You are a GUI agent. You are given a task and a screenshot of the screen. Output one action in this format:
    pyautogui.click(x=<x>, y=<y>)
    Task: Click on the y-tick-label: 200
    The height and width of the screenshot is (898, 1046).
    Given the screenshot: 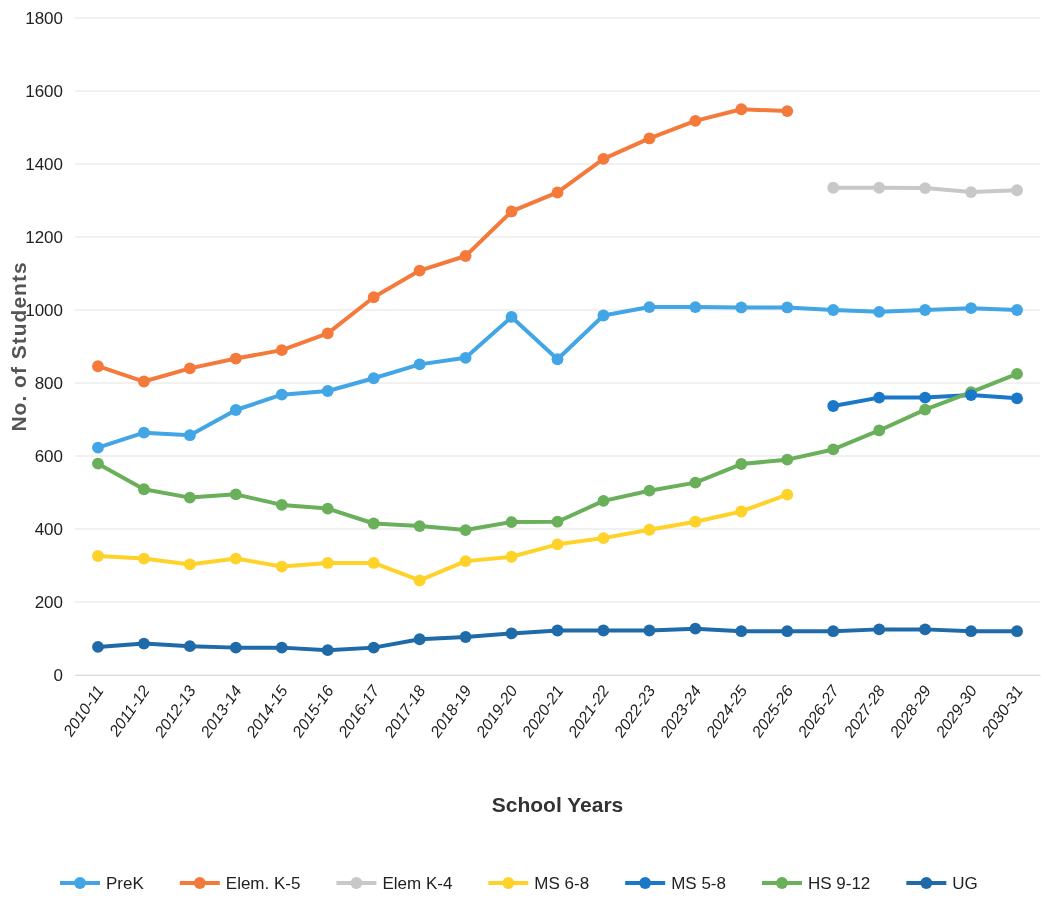 What is the action you would take?
    pyautogui.click(x=48, y=602)
    